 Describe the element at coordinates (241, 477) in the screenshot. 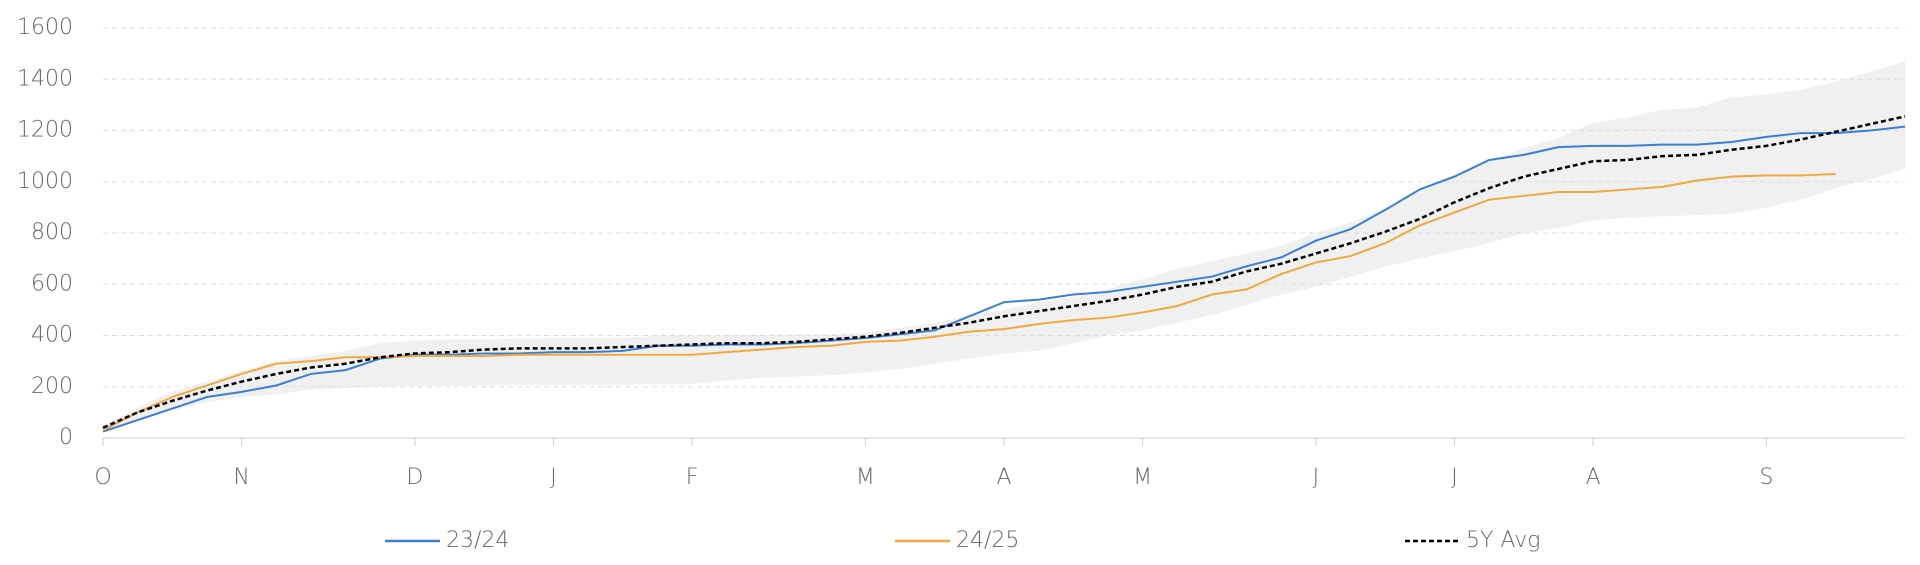

I see `x-tick-label: N` at that location.